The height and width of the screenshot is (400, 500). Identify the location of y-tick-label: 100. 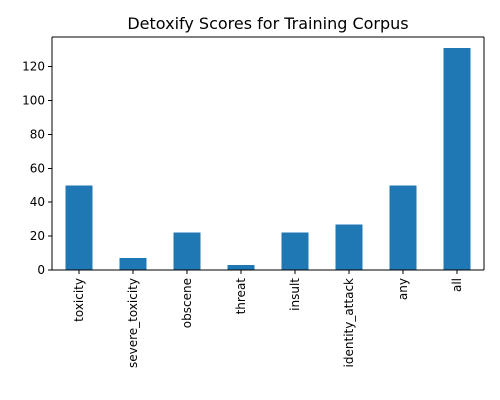
(33, 101).